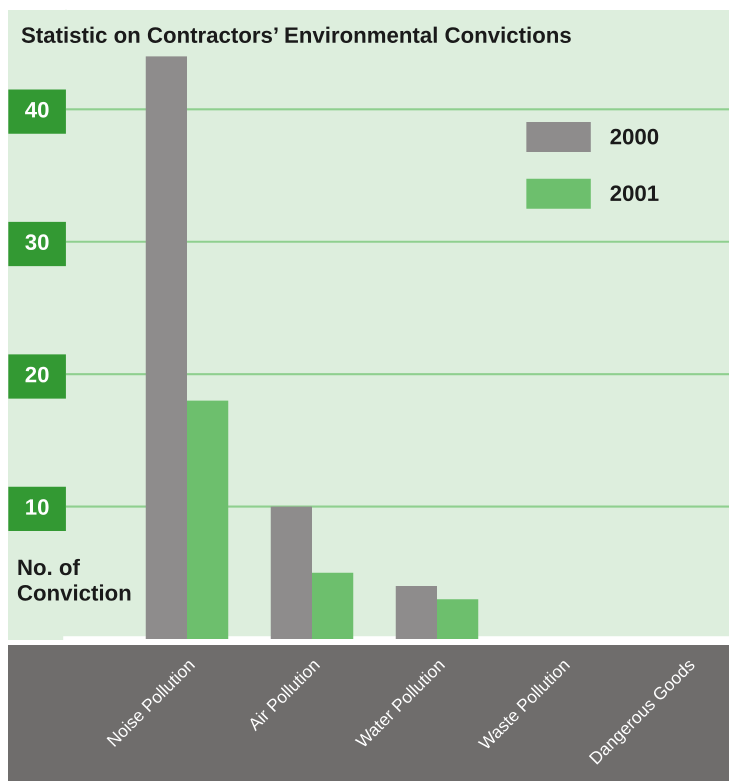  I want to click on y-axis-title: No. of Conviction, so click(74, 579).